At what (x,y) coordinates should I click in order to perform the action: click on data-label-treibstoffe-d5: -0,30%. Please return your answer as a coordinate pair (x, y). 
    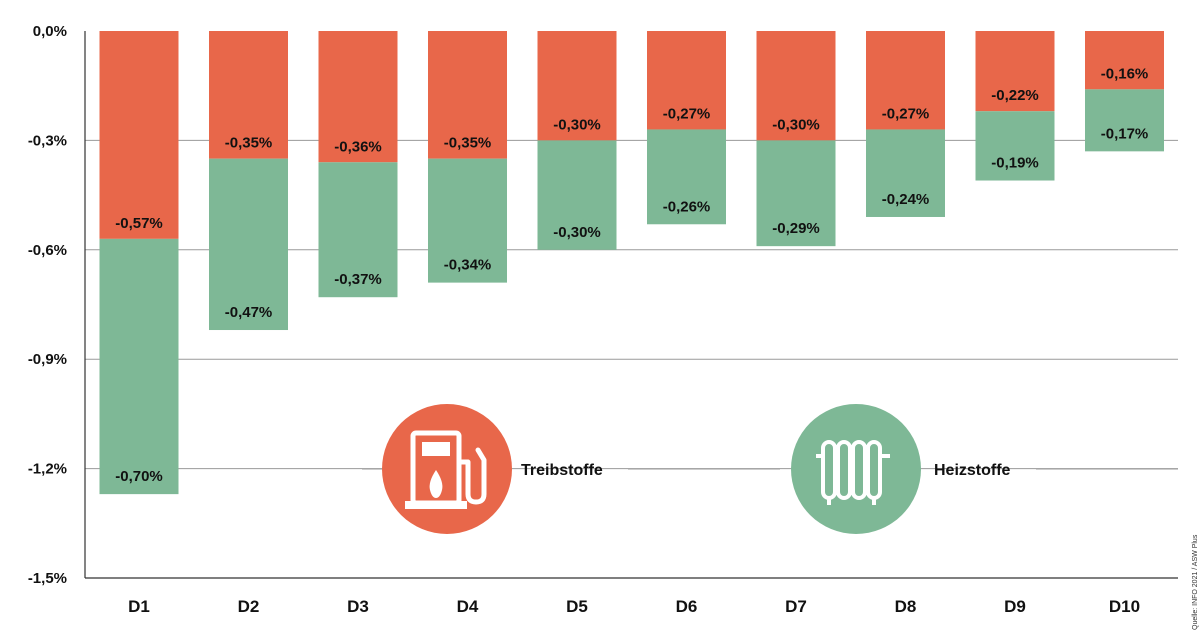
    Looking at the image, I should click on (577, 124).